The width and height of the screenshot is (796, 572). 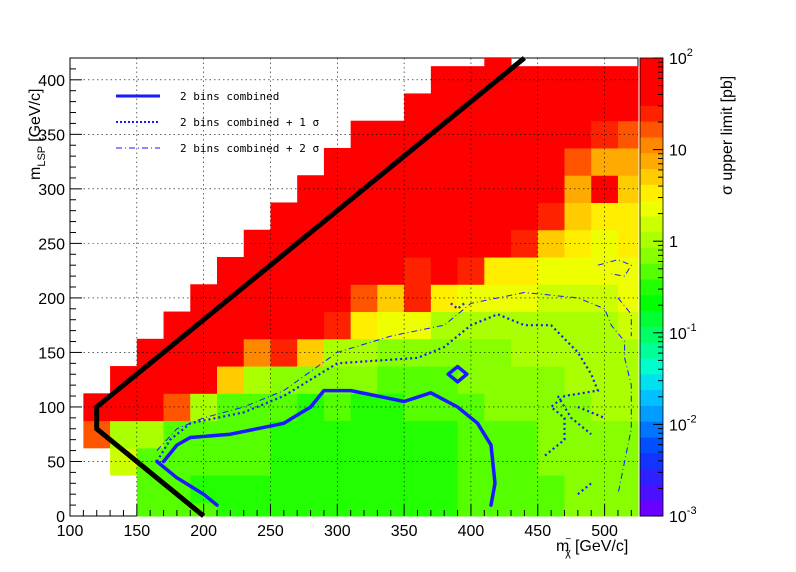 What do you see at coordinates (624, 317) in the screenshot?
I see `contour-dashdot` at bounding box center [624, 317].